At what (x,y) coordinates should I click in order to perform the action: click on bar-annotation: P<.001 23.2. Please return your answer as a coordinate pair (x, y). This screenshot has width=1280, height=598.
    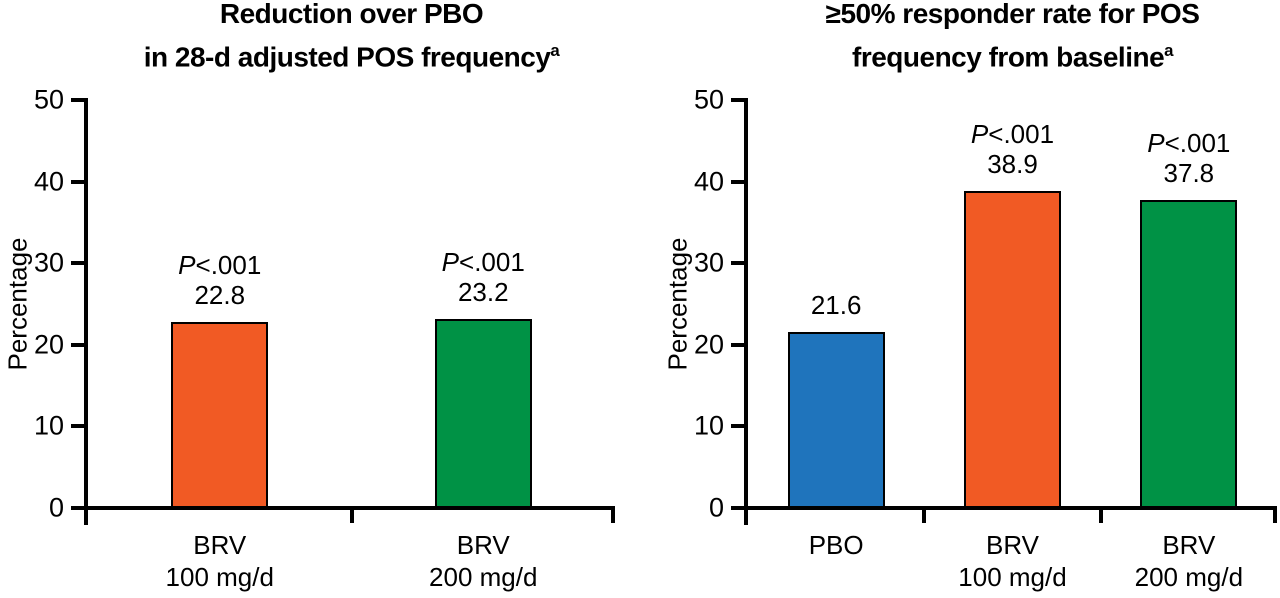
    Looking at the image, I should click on (483, 277).